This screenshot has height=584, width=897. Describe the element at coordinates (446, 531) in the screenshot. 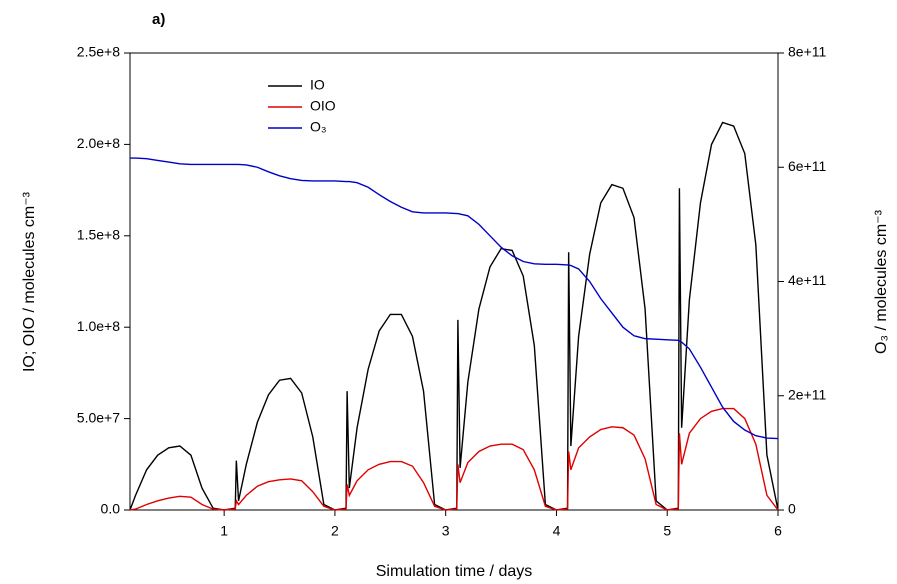

I see `x-tick-label: 3` at that location.